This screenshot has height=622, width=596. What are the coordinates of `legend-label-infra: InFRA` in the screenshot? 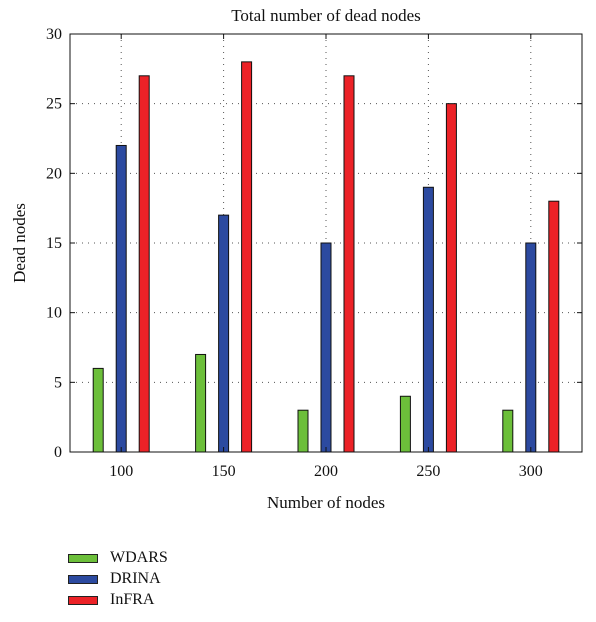 It's located at (132, 599).